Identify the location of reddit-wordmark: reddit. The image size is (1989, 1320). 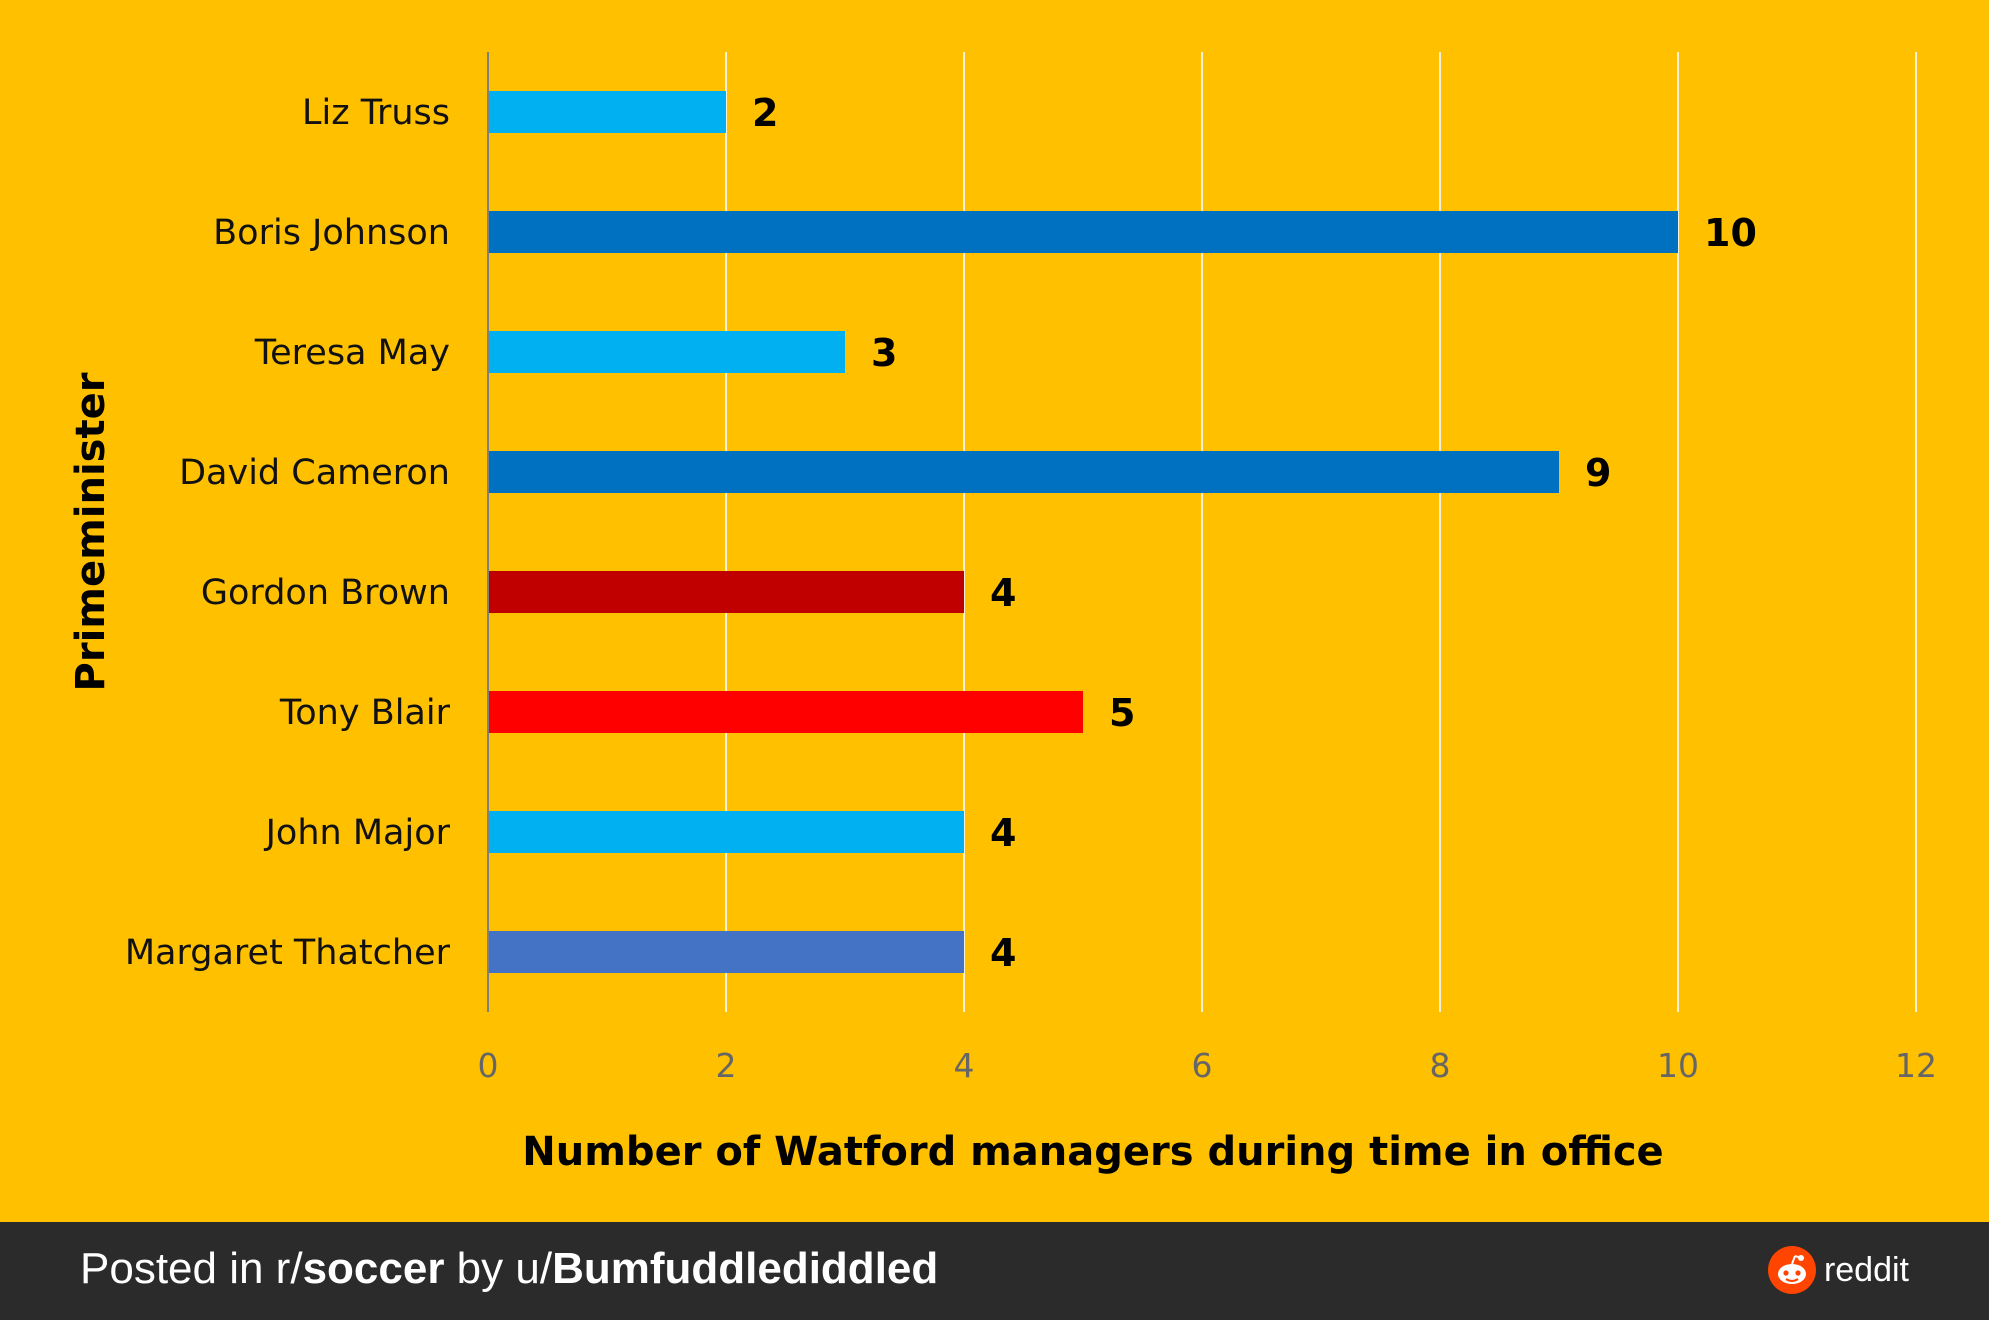
(1866, 1269).